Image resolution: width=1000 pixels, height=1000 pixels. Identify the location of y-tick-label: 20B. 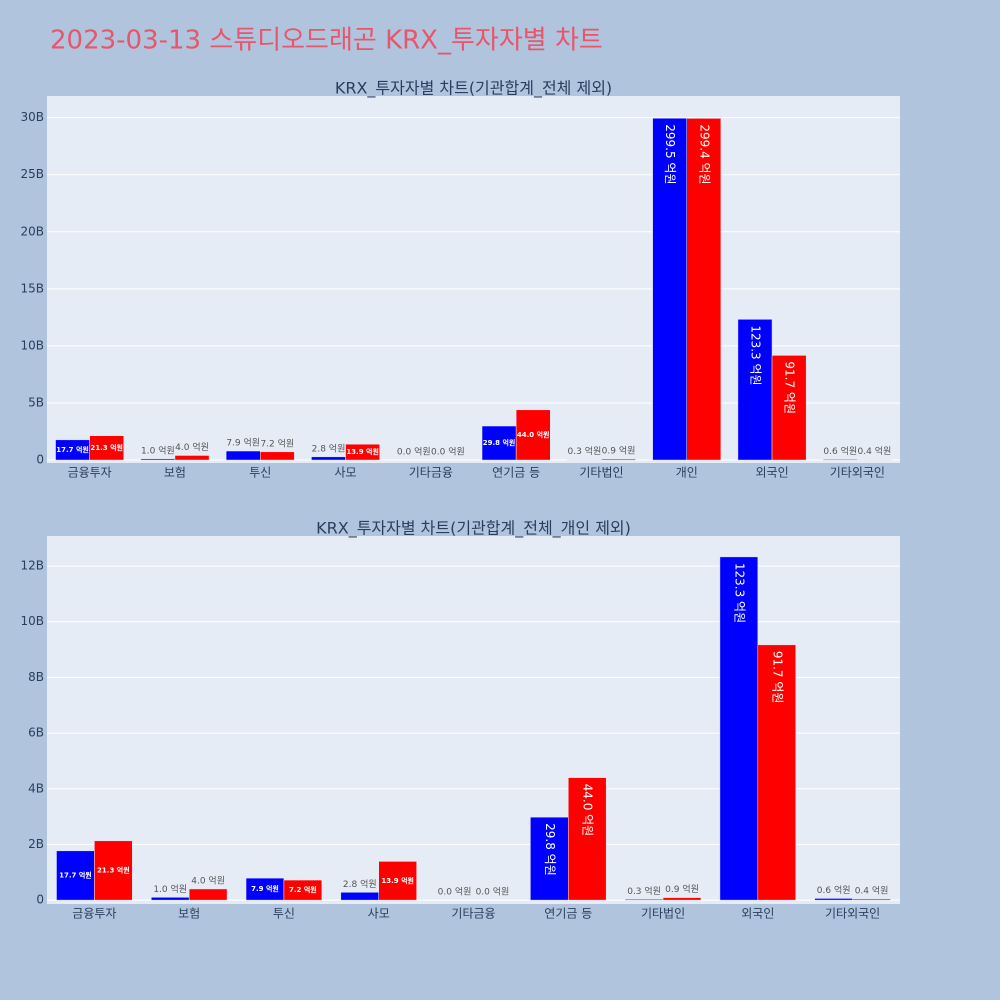
(32, 231).